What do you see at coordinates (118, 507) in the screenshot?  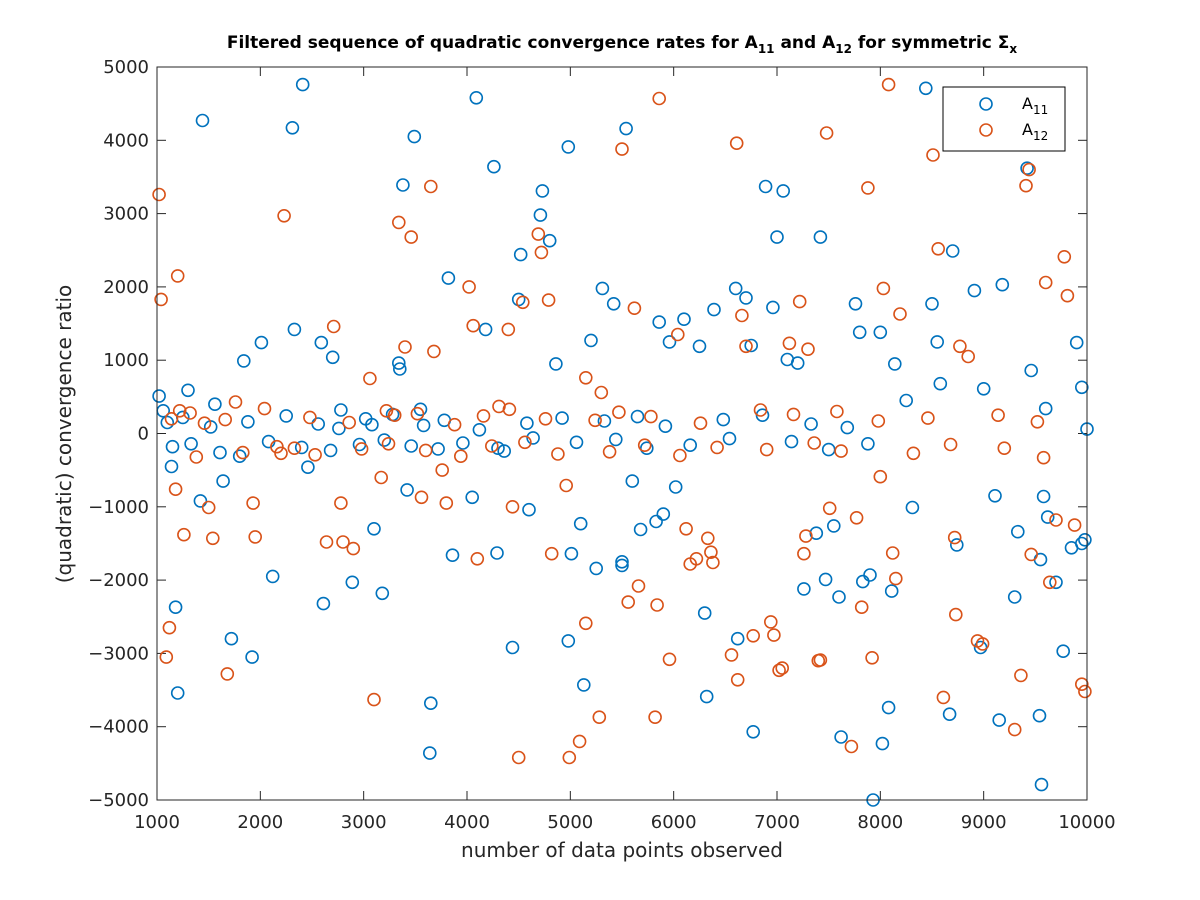 I see `y-tick-label: −1000` at bounding box center [118, 507].